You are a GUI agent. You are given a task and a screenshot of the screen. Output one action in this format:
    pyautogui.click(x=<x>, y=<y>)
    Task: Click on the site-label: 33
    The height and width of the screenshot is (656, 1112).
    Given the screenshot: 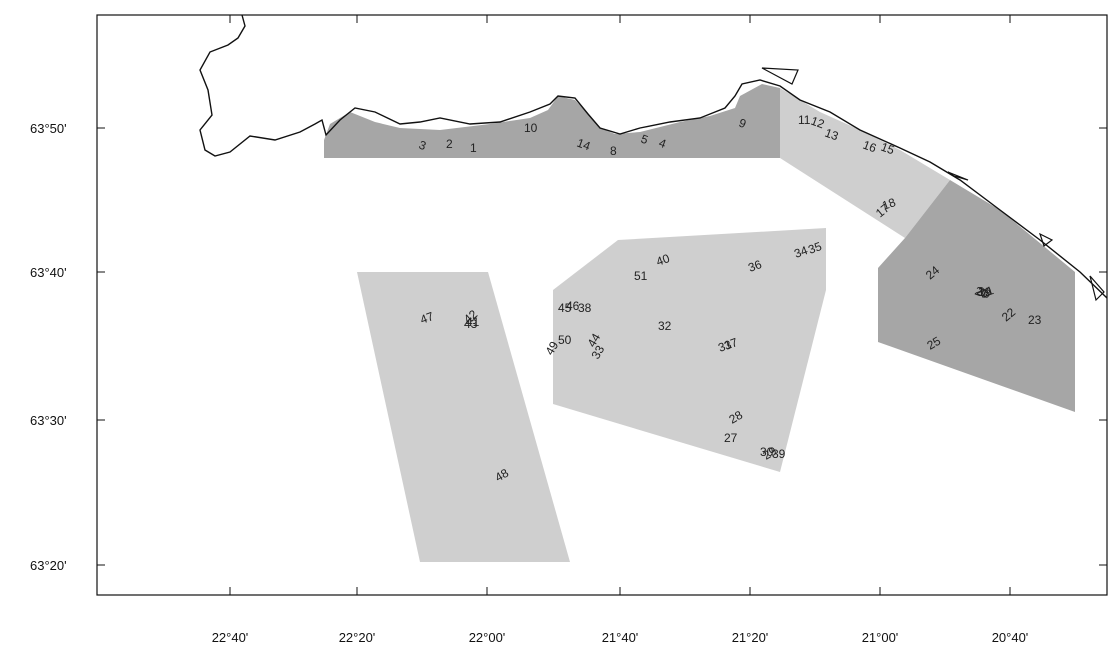 What is the action you would take?
    pyautogui.click(x=597, y=352)
    